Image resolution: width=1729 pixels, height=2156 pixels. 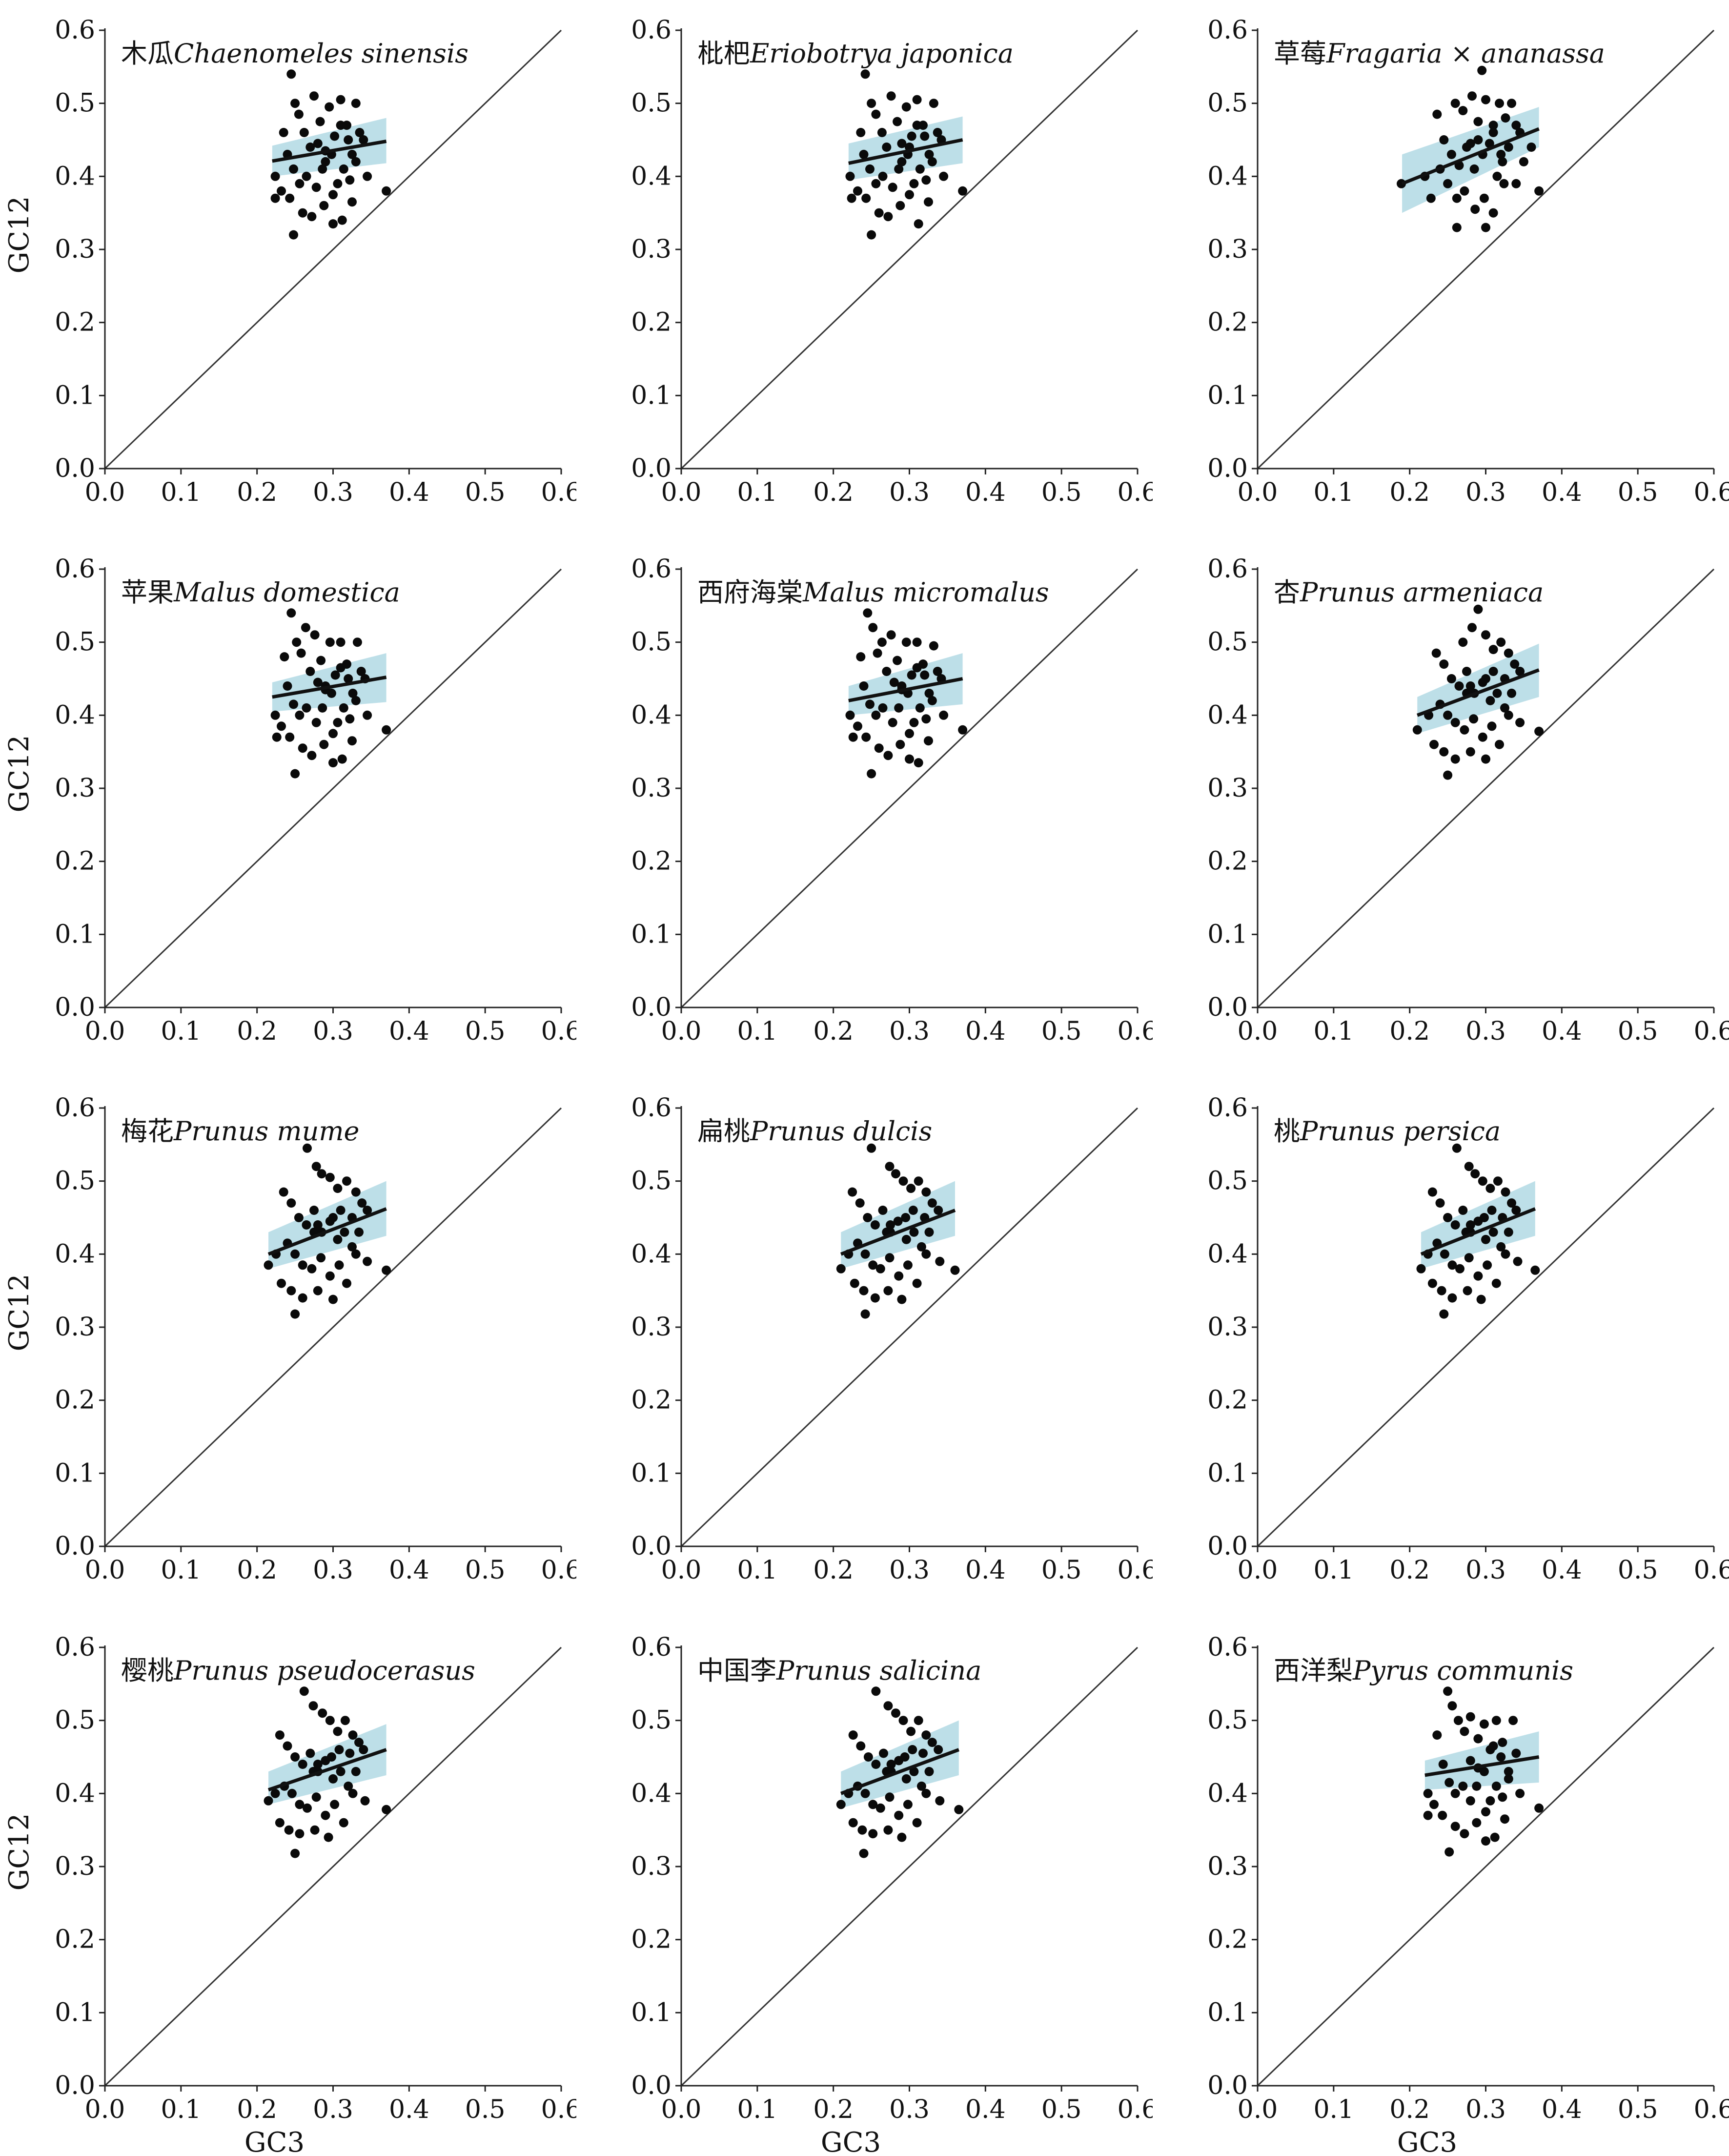 What do you see at coordinates (75, 861) in the screenshot?
I see `y-tick-label: 0.2` at bounding box center [75, 861].